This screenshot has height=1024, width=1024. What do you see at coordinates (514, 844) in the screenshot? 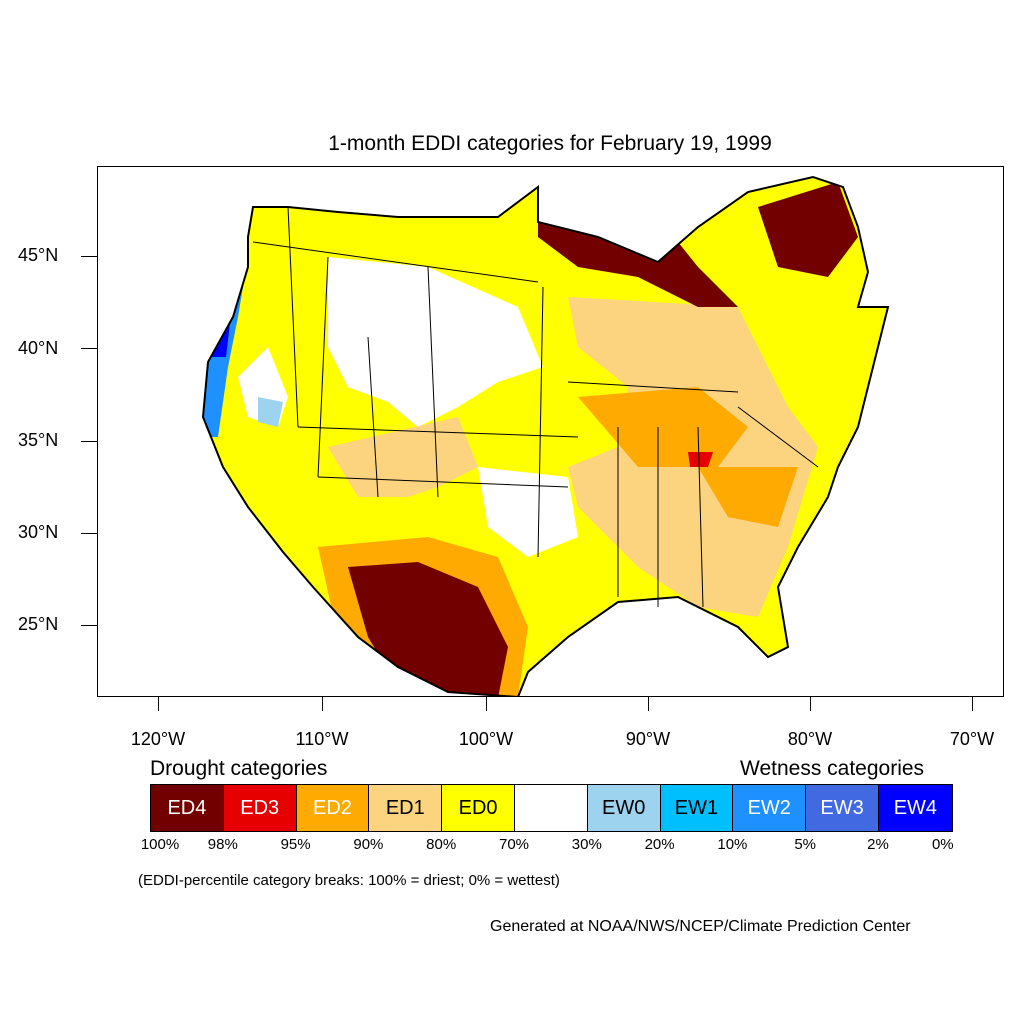
I see `percentile-label: 70%` at bounding box center [514, 844].